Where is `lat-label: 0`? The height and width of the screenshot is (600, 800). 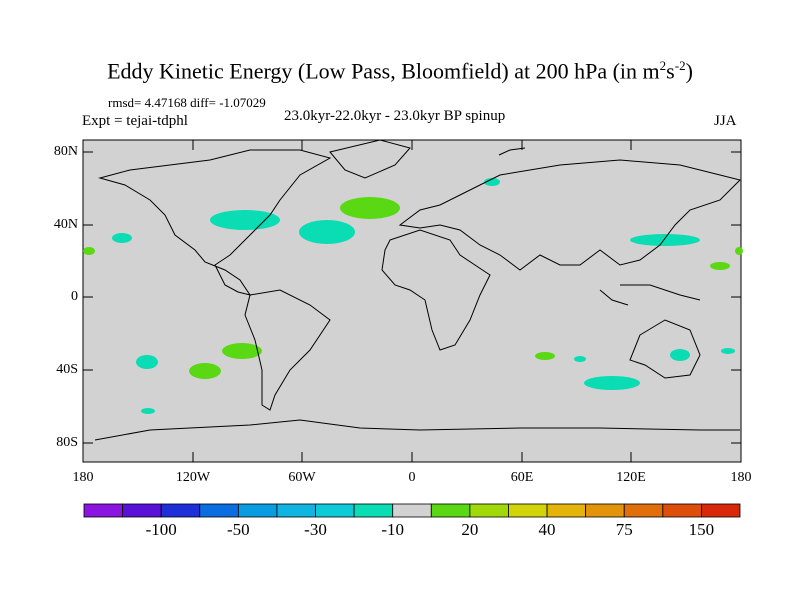
lat-label: 0 is located at coordinates (74, 296).